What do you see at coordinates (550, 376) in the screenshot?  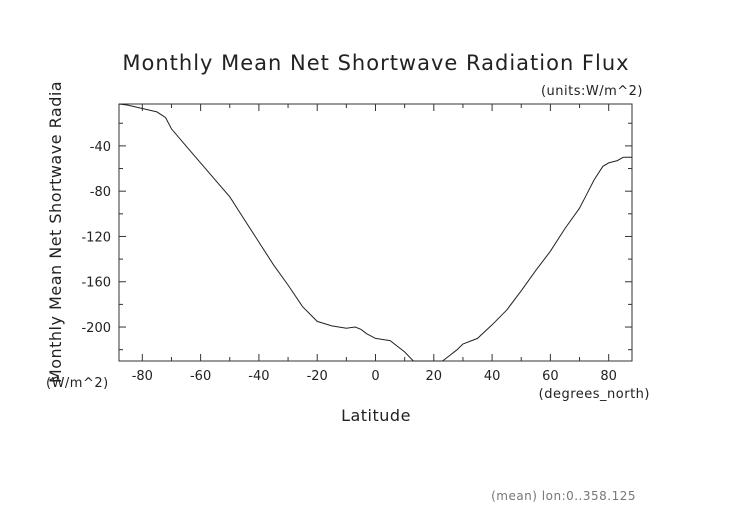 I see `x-tick-label: 60` at bounding box center [550, 376].